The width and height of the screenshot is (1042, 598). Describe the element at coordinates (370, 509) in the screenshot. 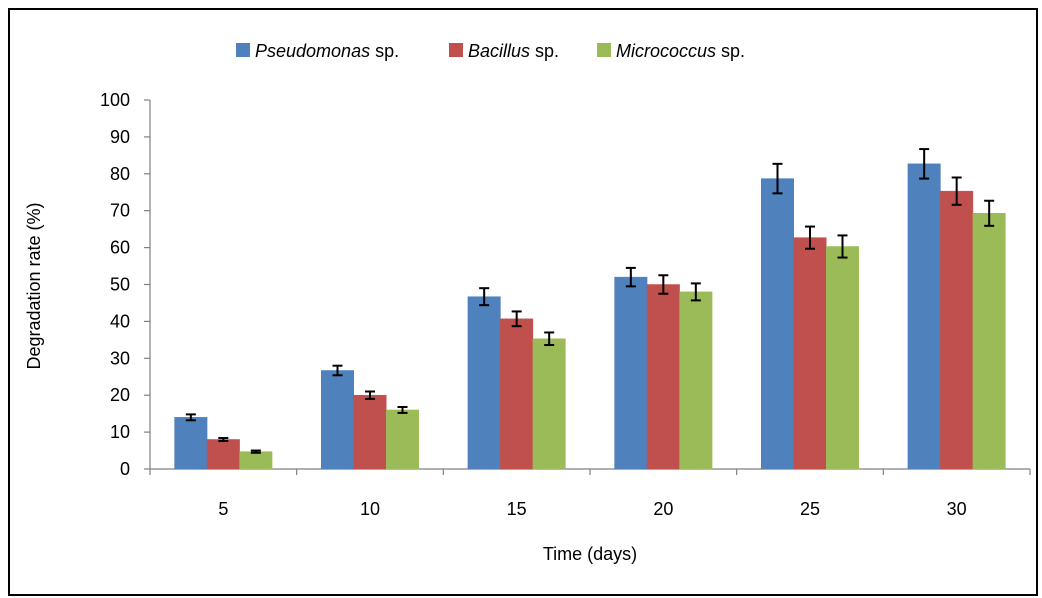

I see `x-tick-label: 10` at that location.